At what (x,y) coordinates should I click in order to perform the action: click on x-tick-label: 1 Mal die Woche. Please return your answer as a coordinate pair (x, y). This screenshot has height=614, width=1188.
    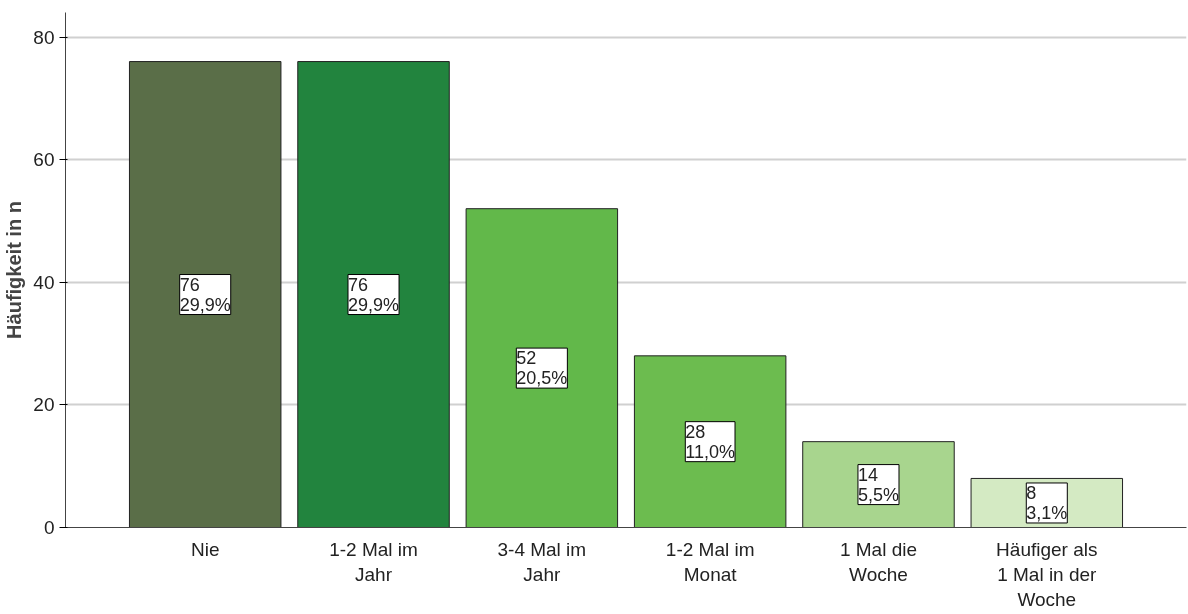
    Looking at the image, I should click on (878, 561).